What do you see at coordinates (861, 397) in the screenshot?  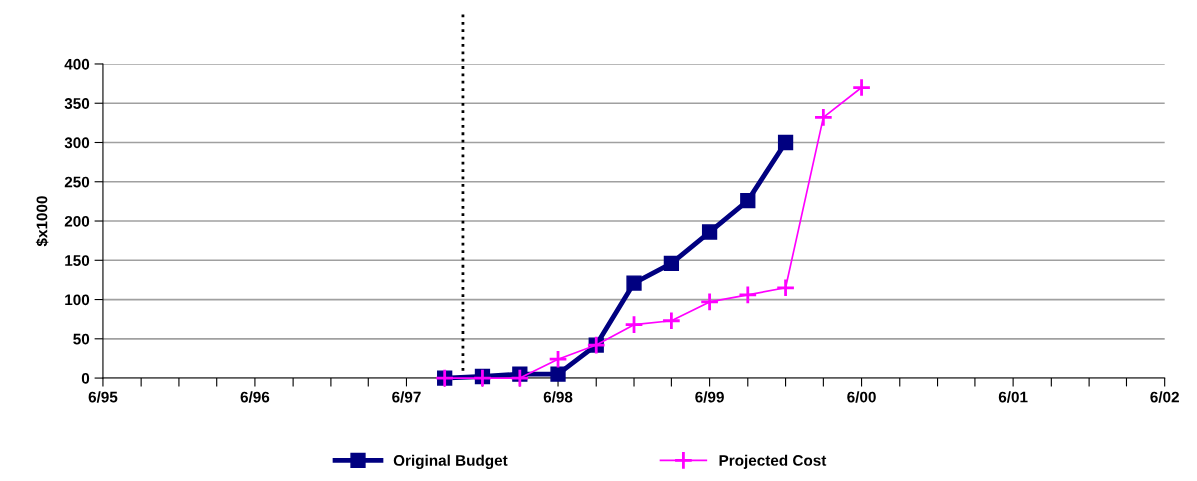 I see `x-tick-label: 6/00` at bounding box center [861, 397].